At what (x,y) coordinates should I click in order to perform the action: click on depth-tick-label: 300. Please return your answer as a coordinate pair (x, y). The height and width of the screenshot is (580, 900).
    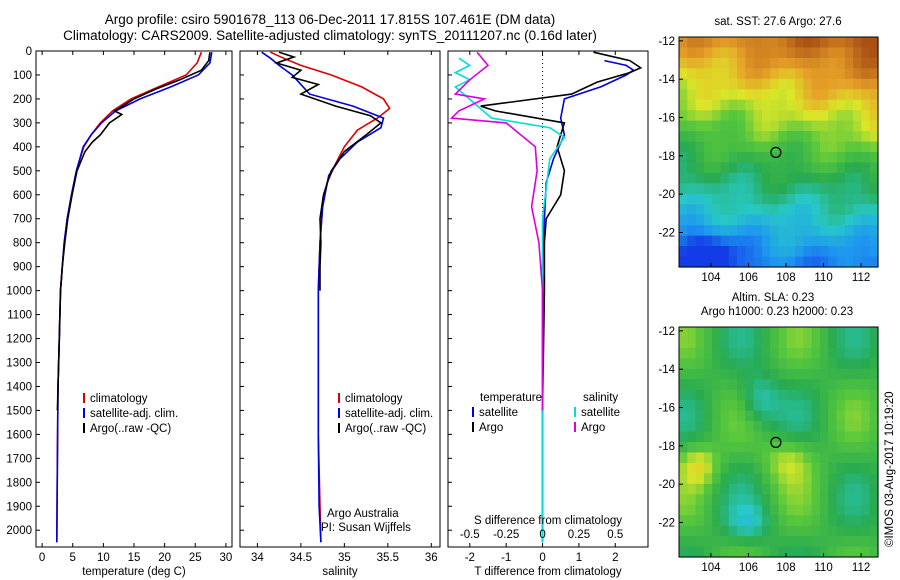
    Looking at the image, I should click on (22, 124).